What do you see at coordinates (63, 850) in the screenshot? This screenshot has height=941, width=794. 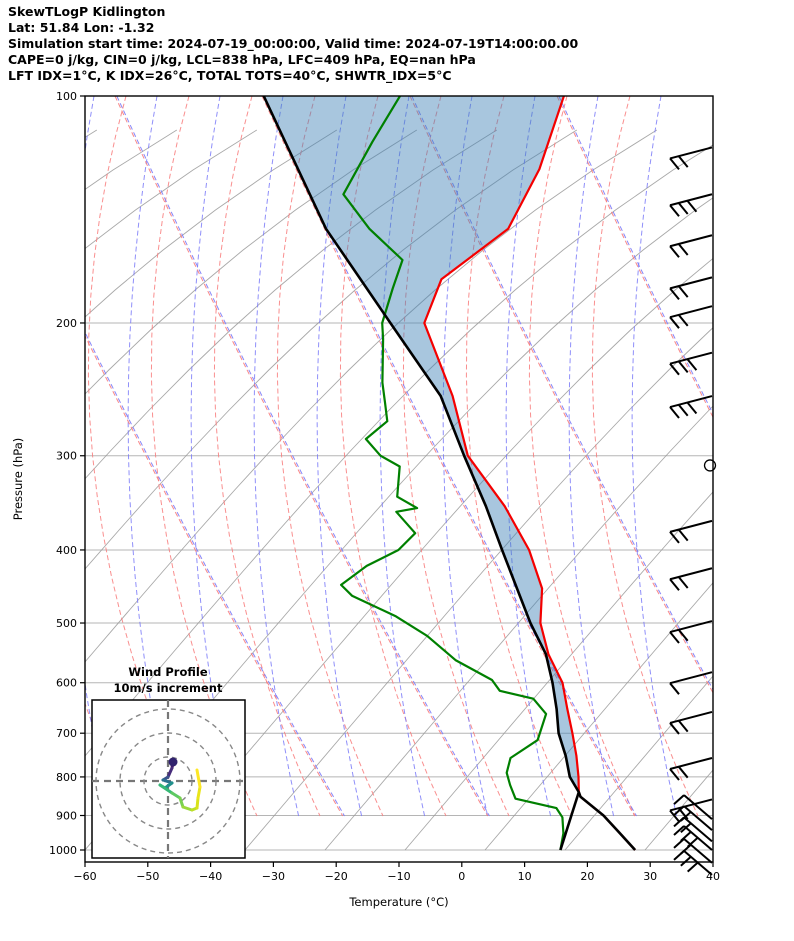 I see `pressure-tick-label: 1000` at bounding box center [63, 850].